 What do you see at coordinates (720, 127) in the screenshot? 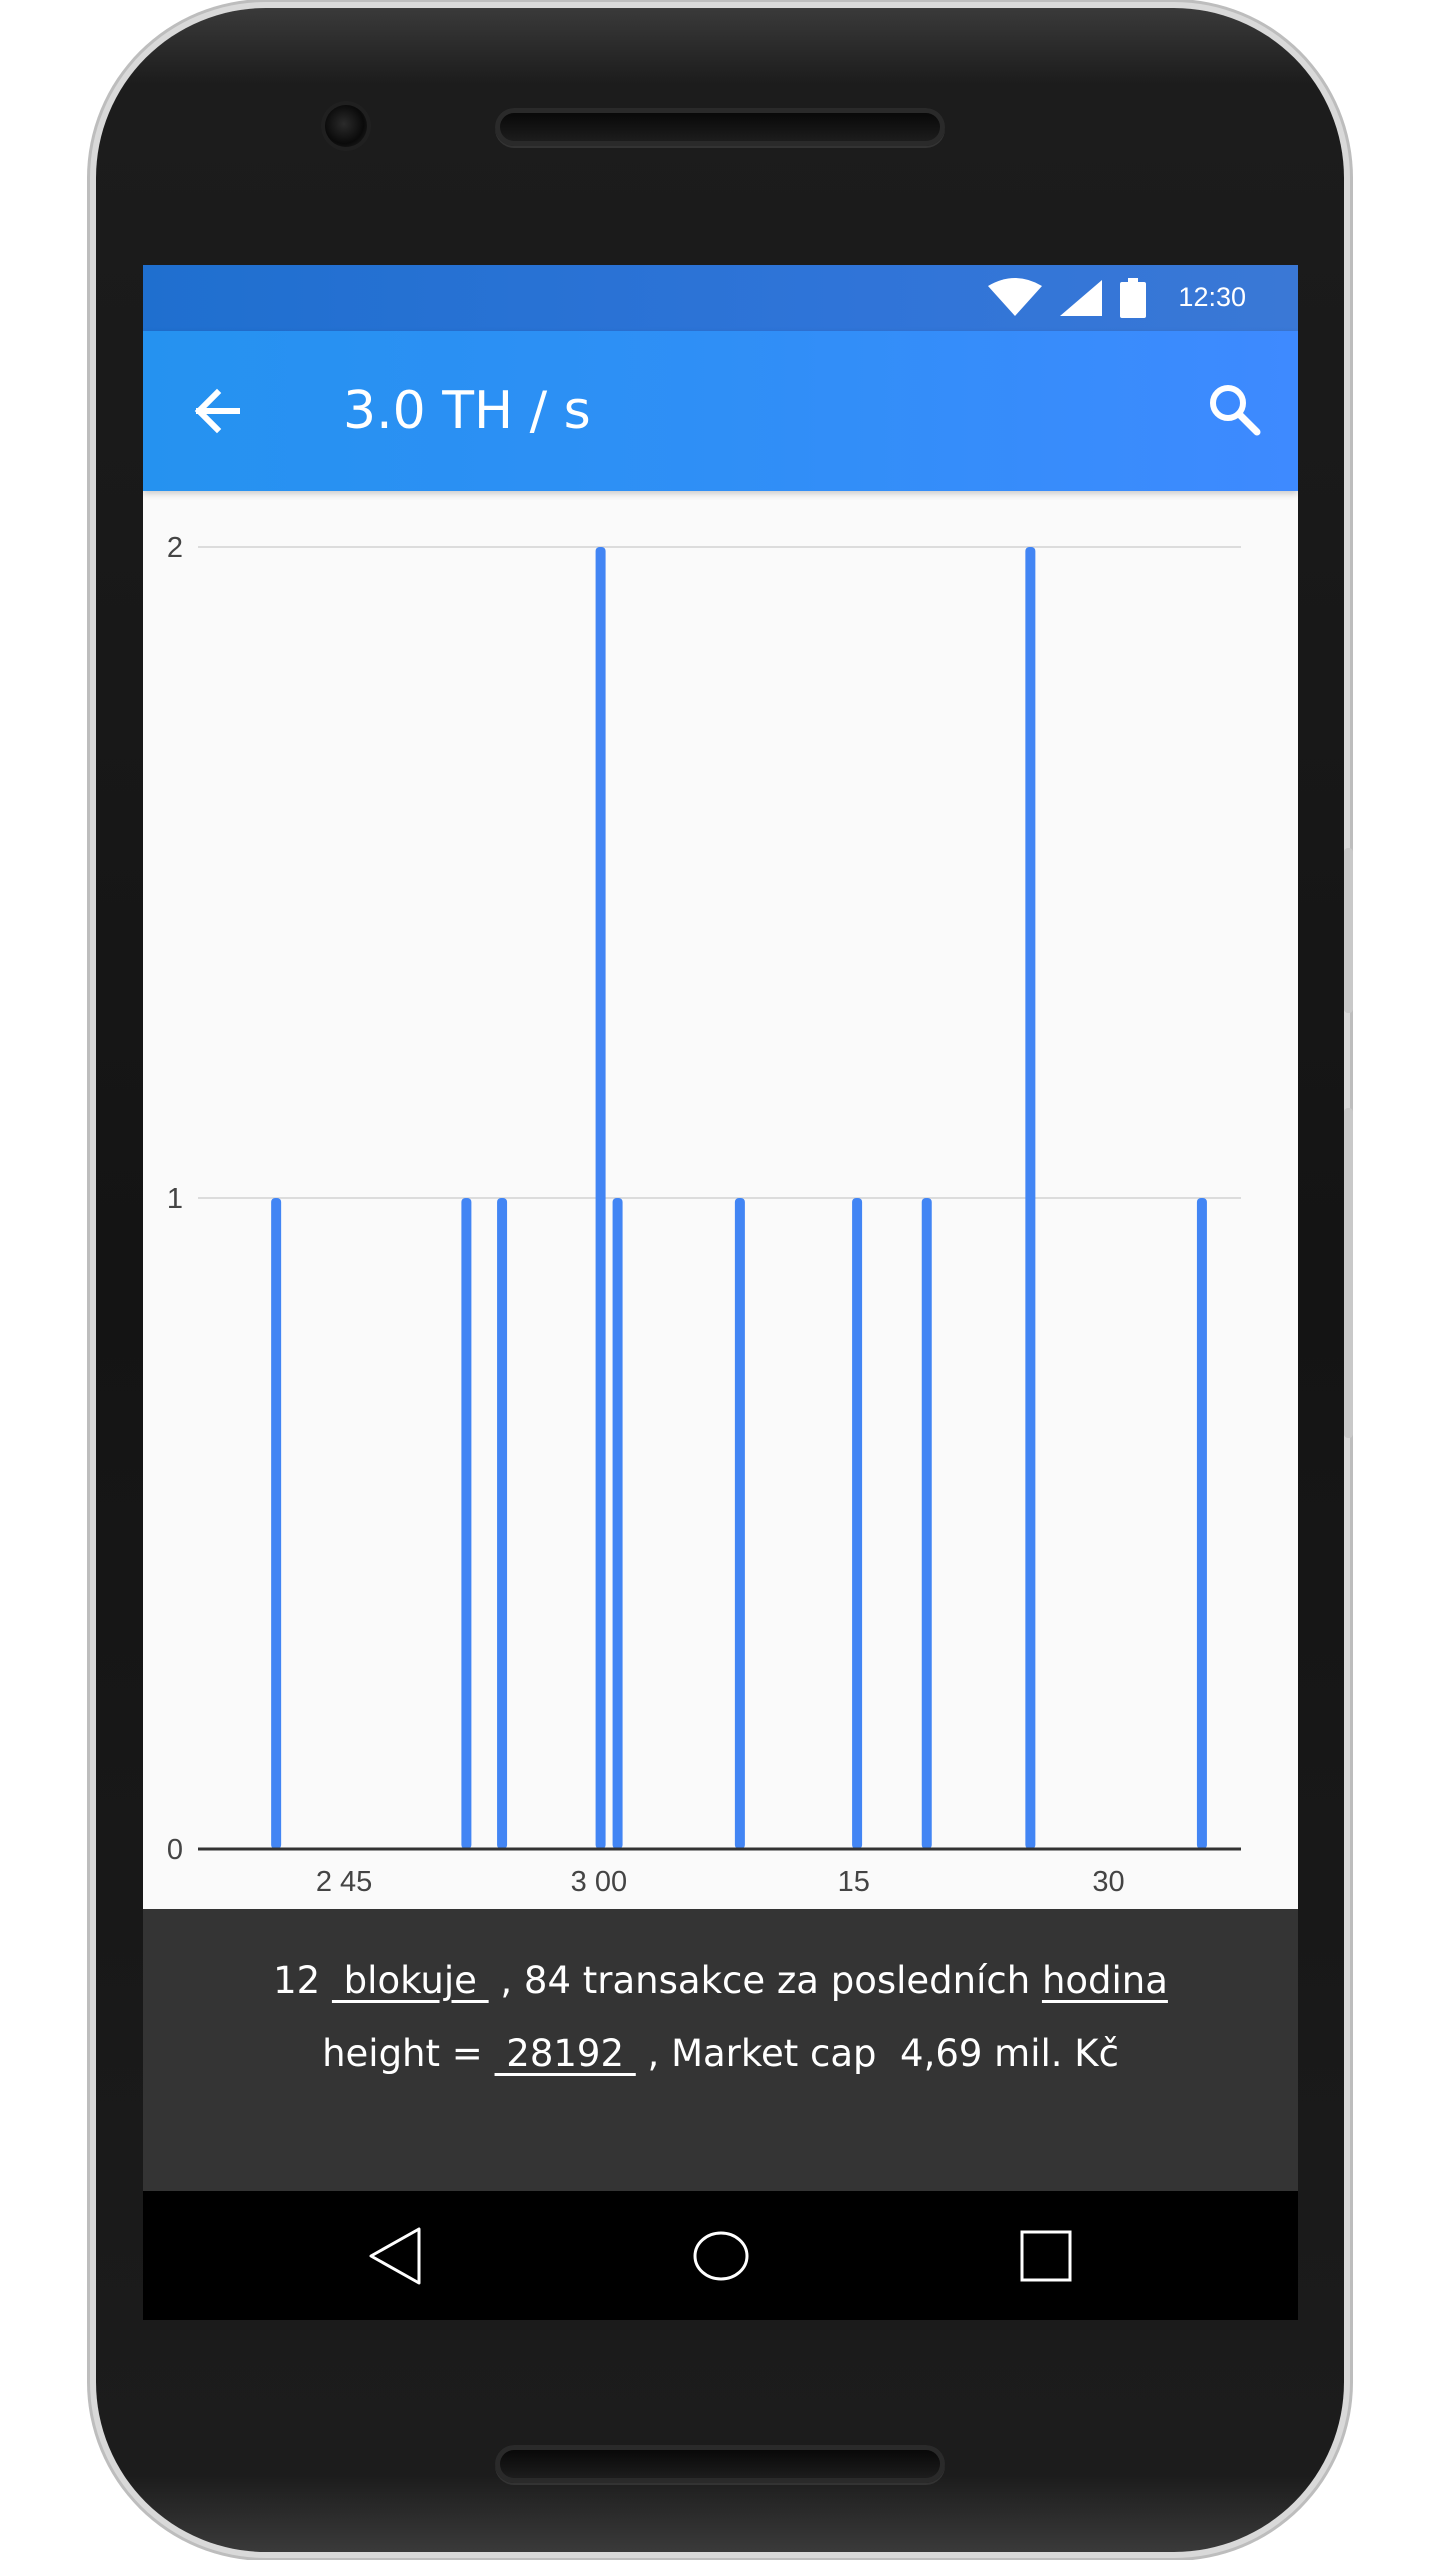
I see `top-speaker` at bounding box center [720, 127].